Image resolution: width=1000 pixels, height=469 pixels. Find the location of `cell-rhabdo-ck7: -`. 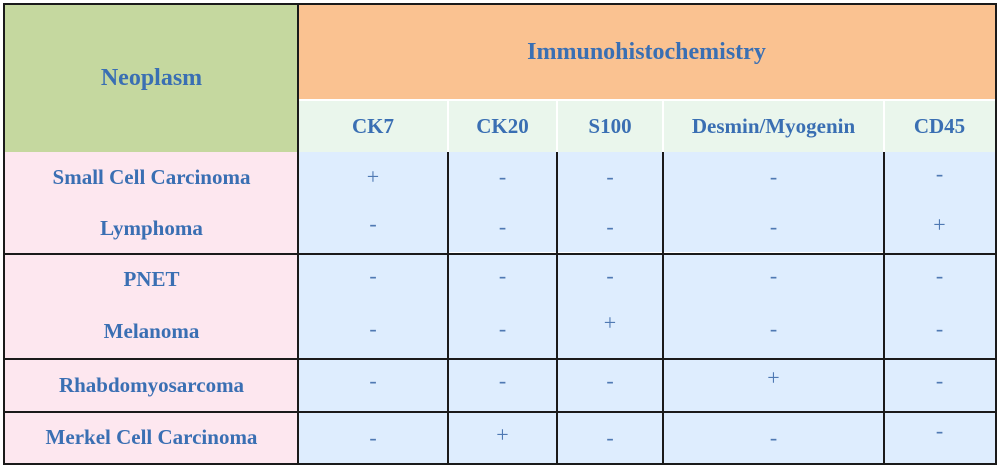

cell-rhabdo-ck7: - is located at coordinates (373, 381).